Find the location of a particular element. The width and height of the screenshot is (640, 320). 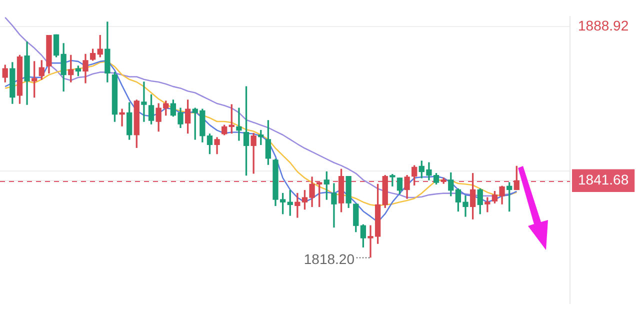

y-tick-label: 1841.68 is located at coordinates (603, 179).